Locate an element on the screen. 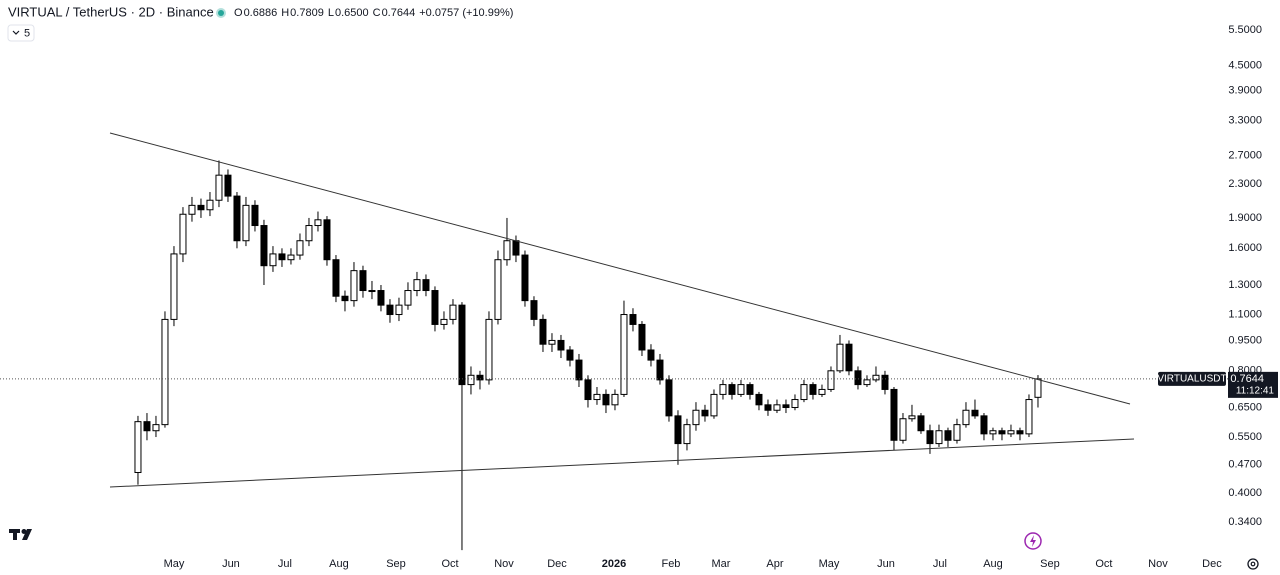 This screenshot has width=1280, height=575. x-tick-label: Jun is located at coordinates (231, 564).